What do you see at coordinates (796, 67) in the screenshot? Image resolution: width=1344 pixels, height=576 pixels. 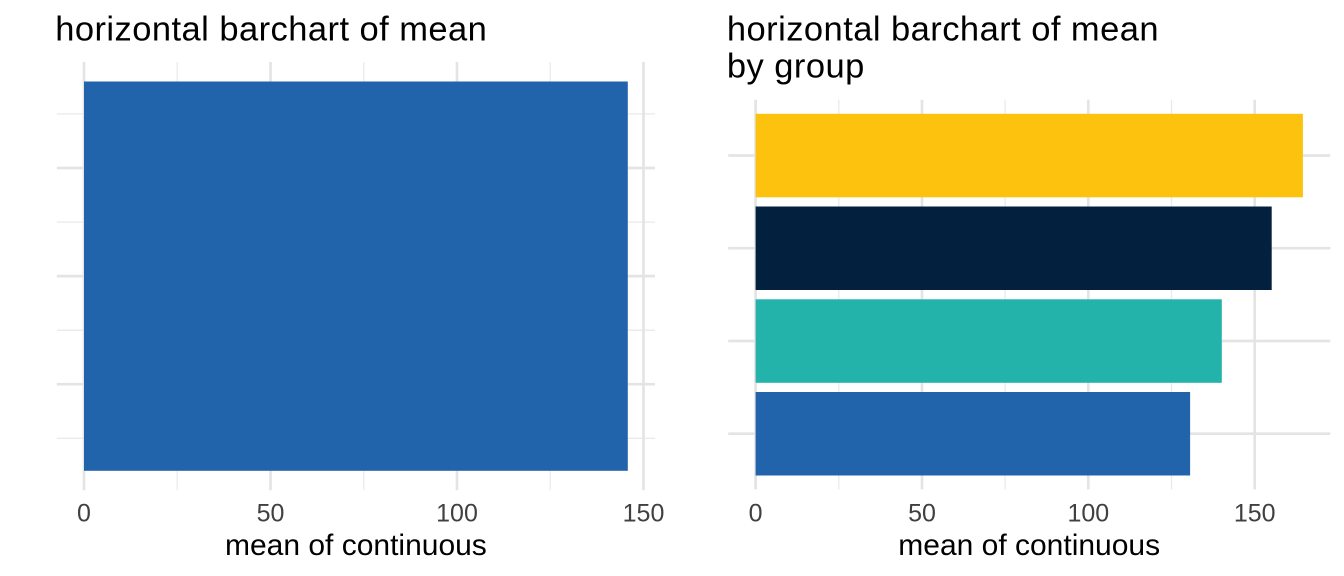 I see `svg-text: by group` at bounding box center [796, 67].